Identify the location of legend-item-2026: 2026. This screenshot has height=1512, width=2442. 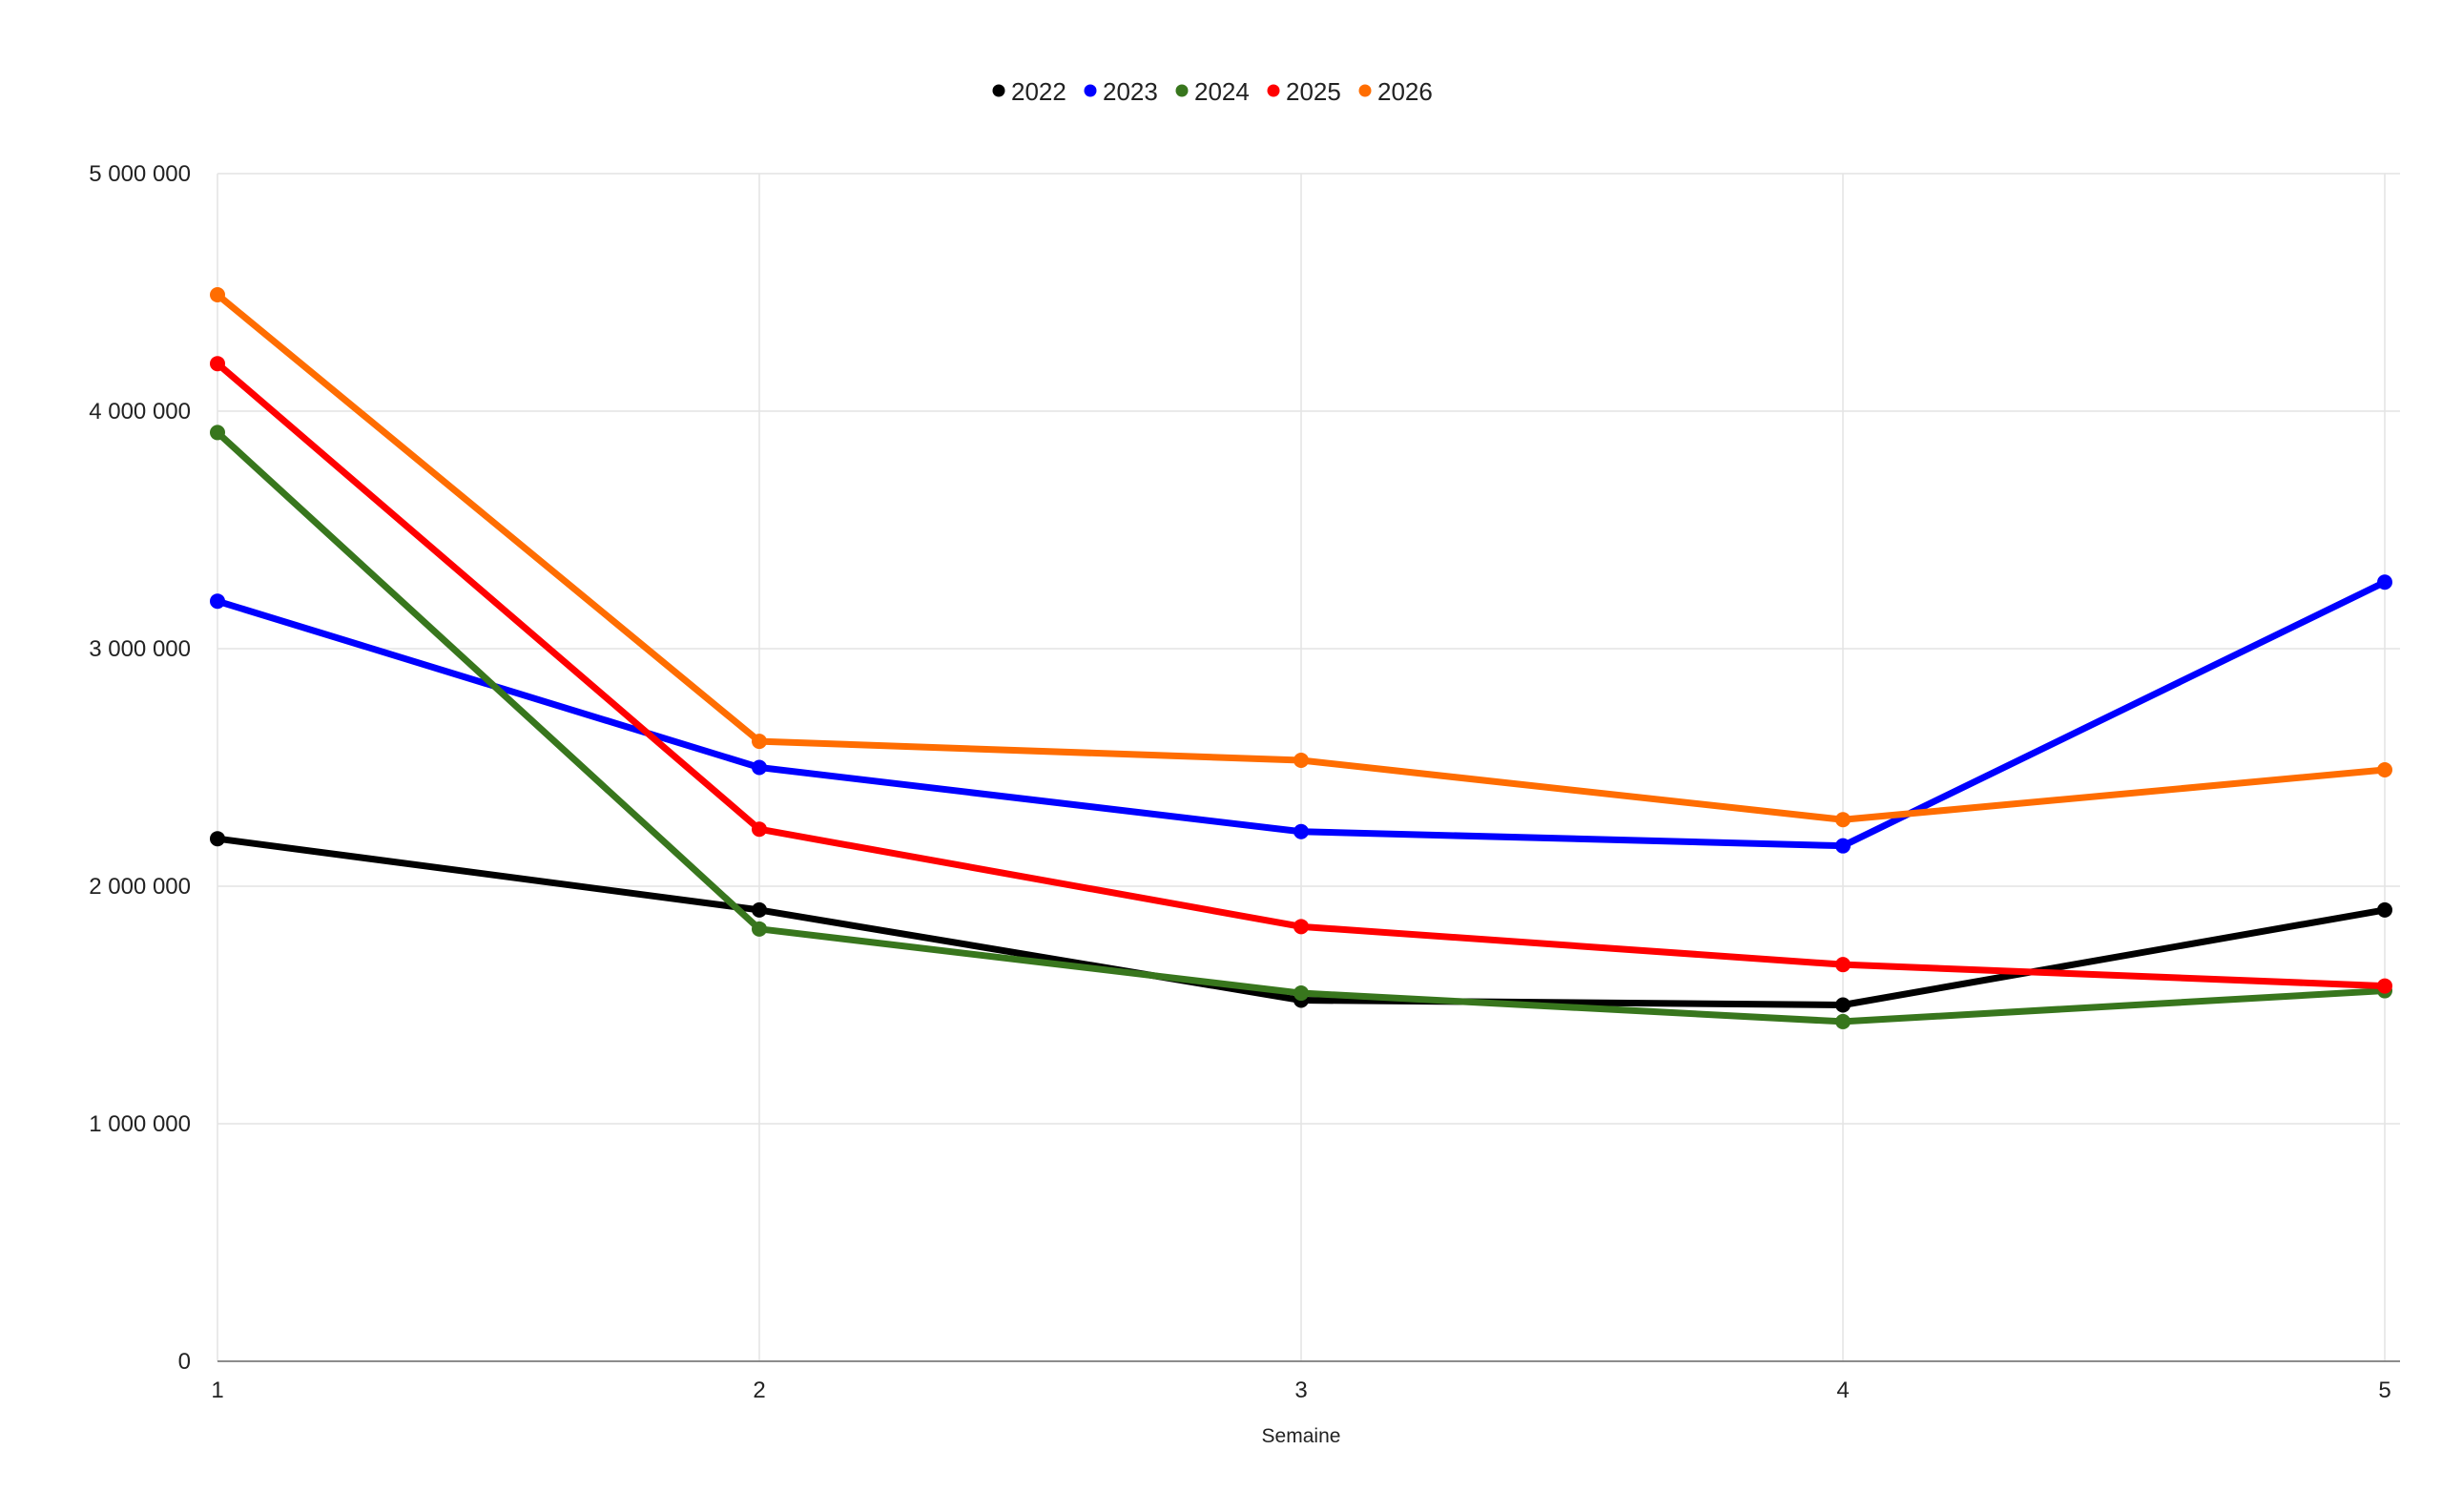
(1395, 92).